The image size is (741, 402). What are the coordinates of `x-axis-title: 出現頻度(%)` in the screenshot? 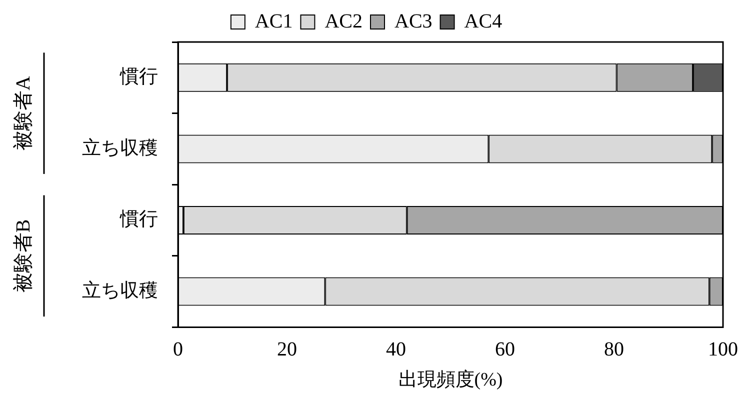 It's located at (450, 379).